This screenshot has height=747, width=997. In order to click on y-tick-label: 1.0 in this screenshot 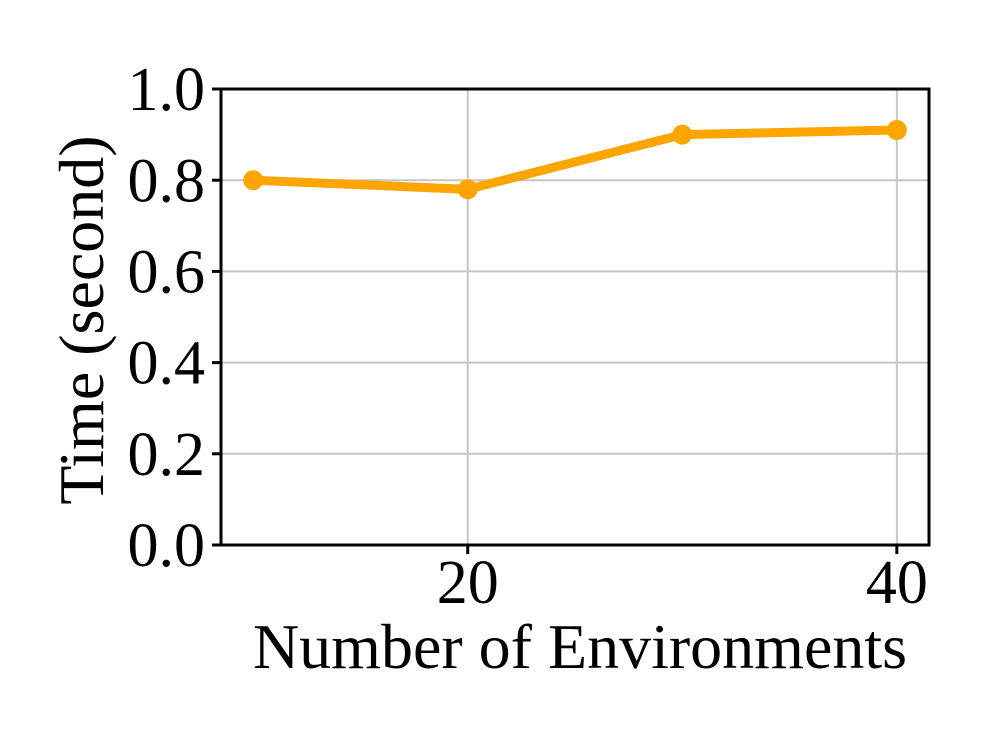, I will do `click(167, 90)`.